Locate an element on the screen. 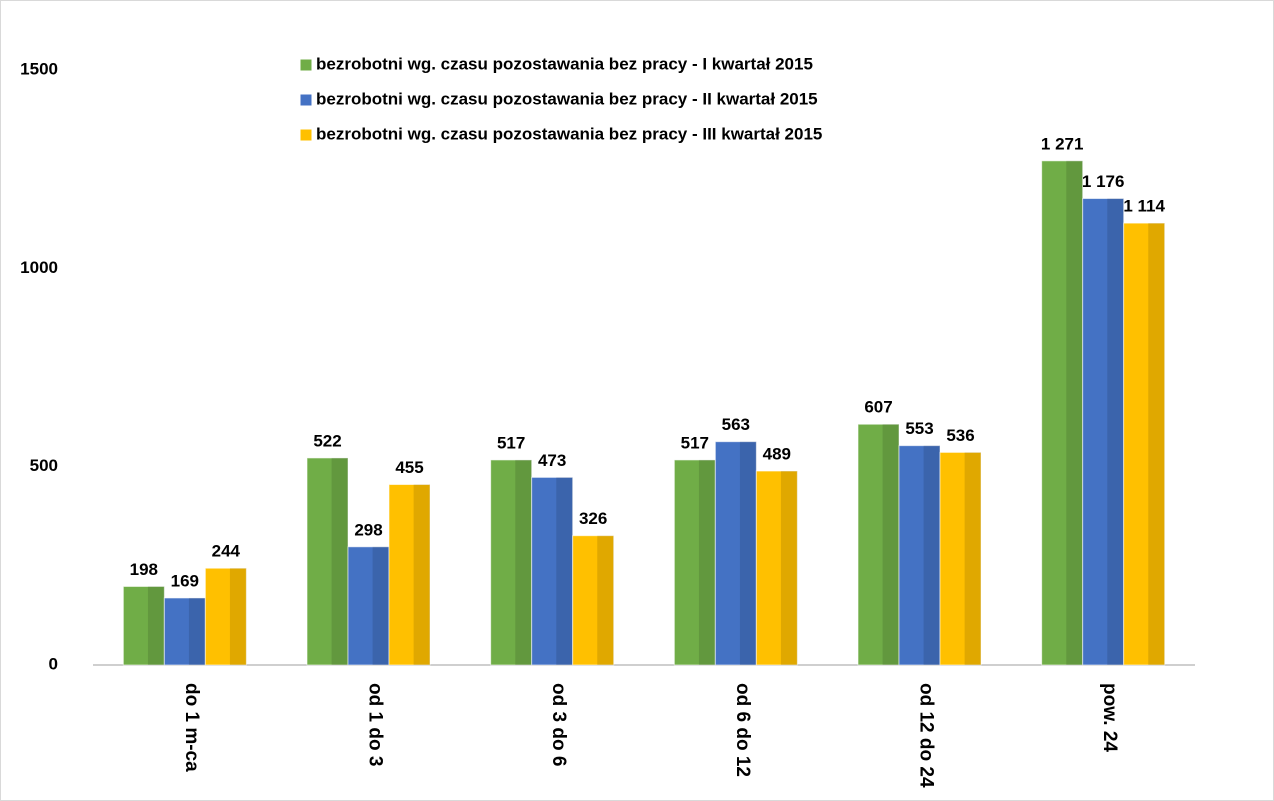 This screenshot has height=801, width=1274. data-label: 169 is located at coordinates (185, 580).